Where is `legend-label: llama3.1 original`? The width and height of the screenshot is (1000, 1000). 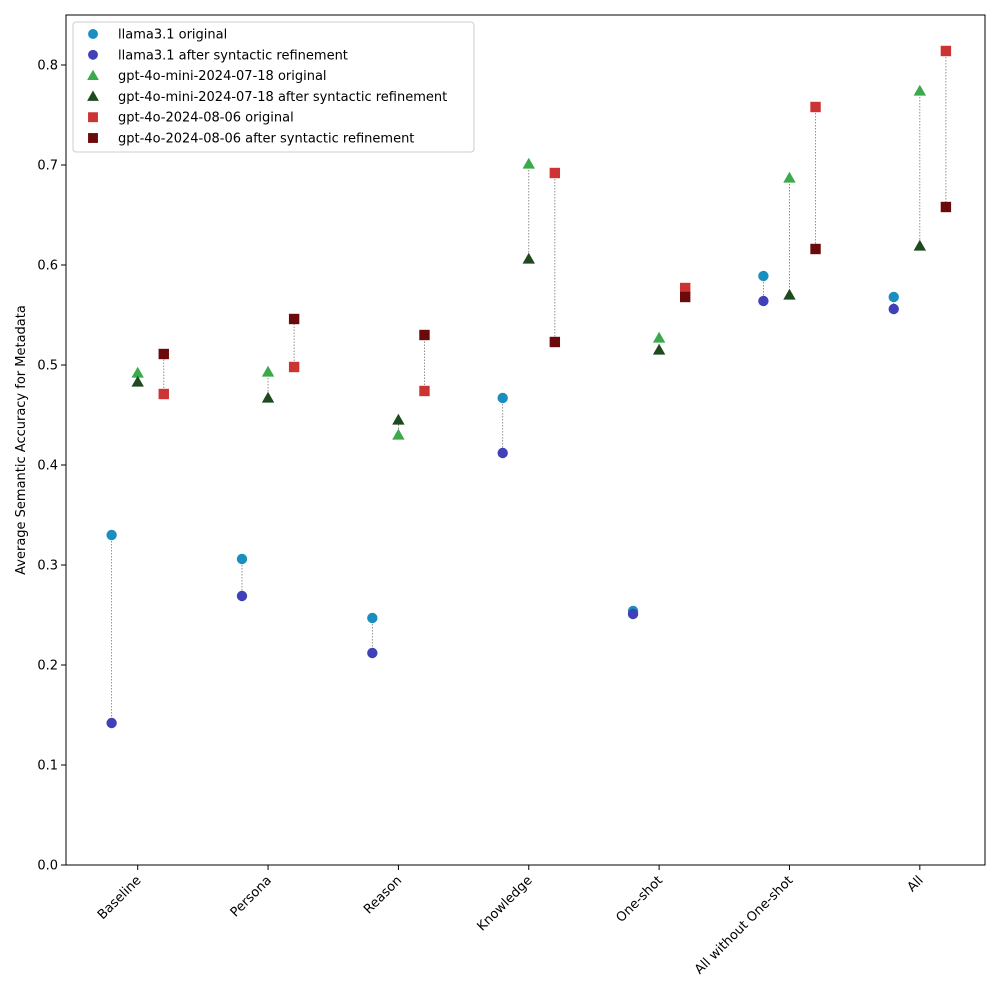
legend-label: llama3.1 original is located at coordinates (172, 35).